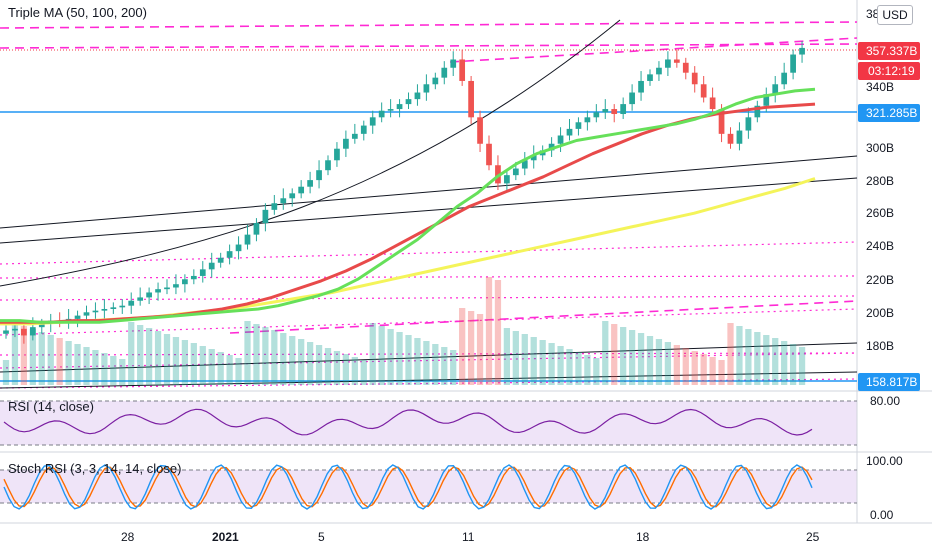 The image size is (932, 550). I want to click on rsi-panel-title: RSI (14, close), so click(51, 406).